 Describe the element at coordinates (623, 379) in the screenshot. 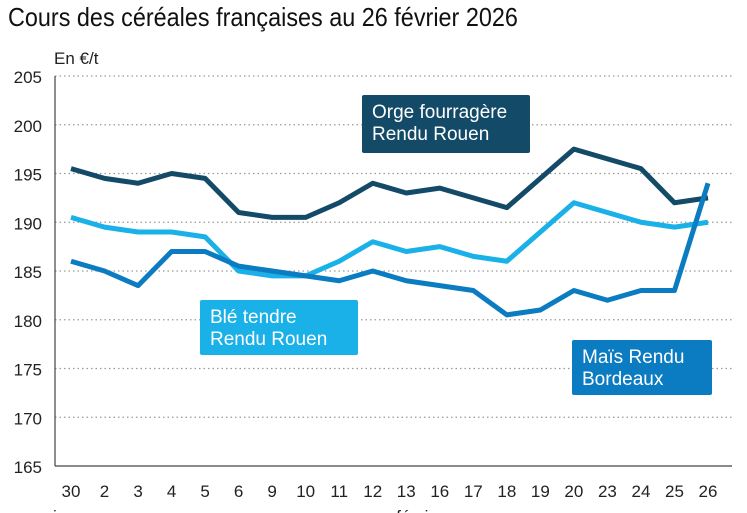

I see `series-label: Bordeaux` at that location.